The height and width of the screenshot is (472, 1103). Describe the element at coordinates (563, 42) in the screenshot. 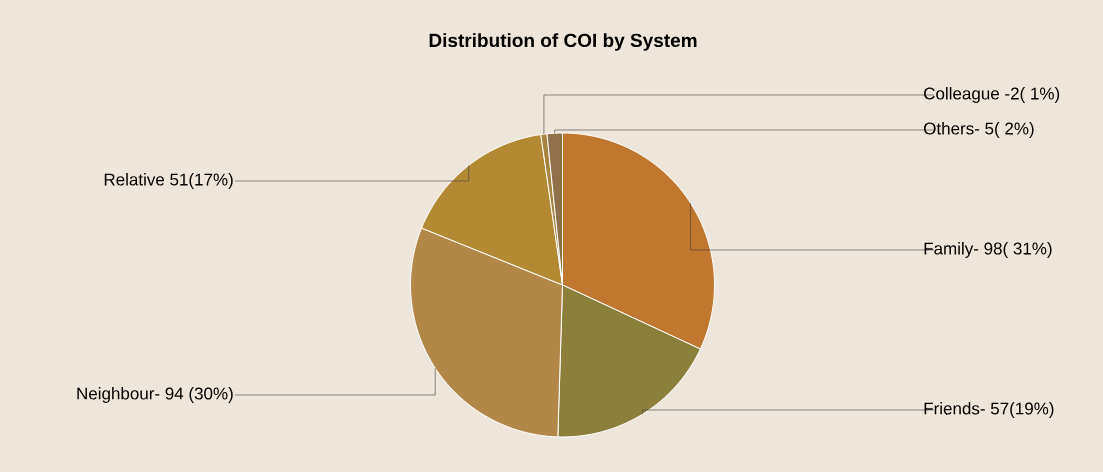

I see `chart-title: Distribution of COI by System` at that location.